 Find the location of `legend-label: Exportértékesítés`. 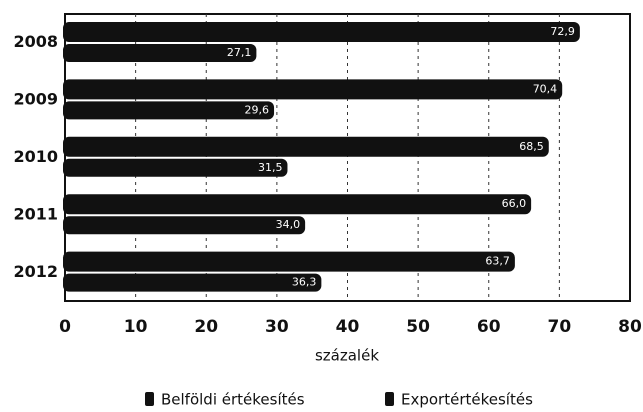

legend-label: Exportértékesítés is located at coordinates (467, 400).